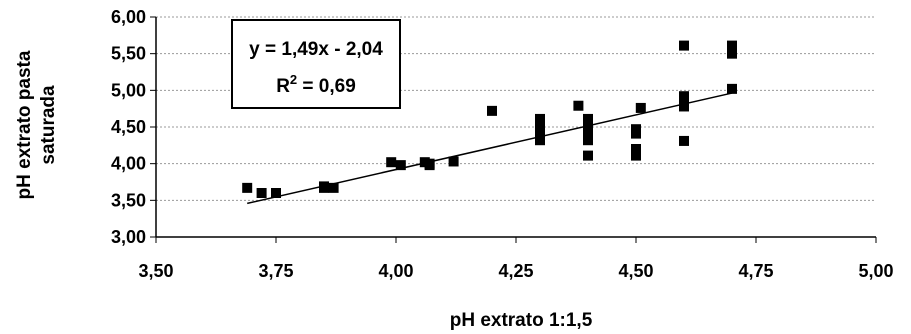  Describe the element at coordinates (635, 271) in the screenshot. I see `x-tick-label: 4,50` at that location.